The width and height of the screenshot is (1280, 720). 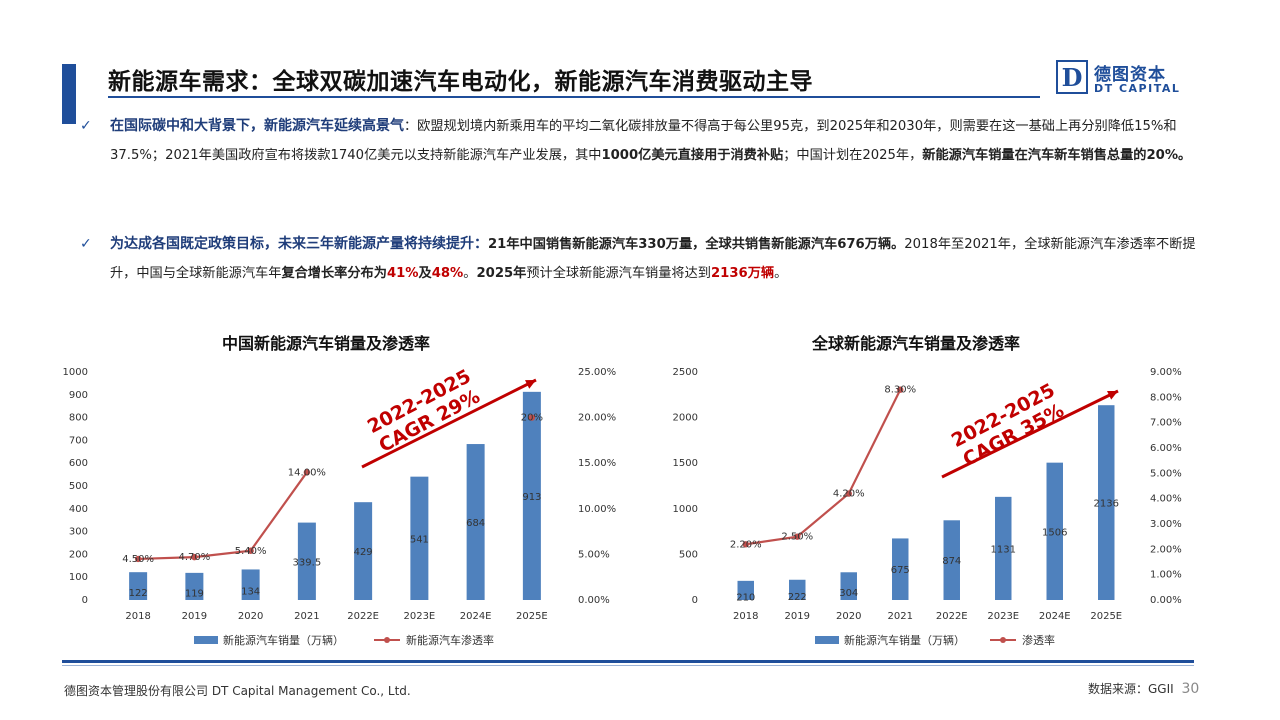 I want to click on line-data-label: 4.50%, so click(x=138, y=559).